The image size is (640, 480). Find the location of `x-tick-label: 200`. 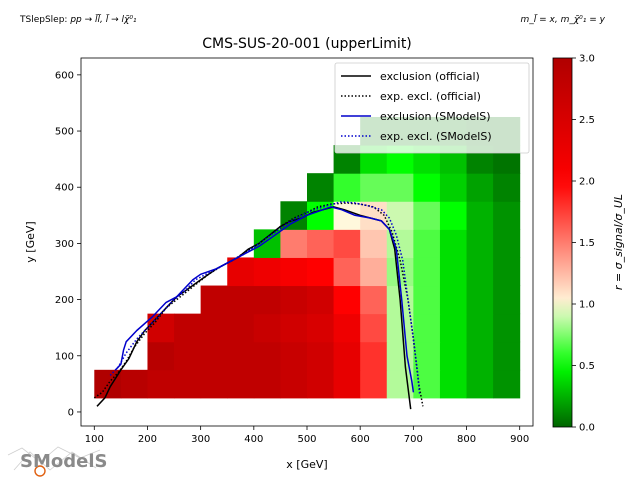

x-tick-label: 200 is located at coordinates (147, 439).